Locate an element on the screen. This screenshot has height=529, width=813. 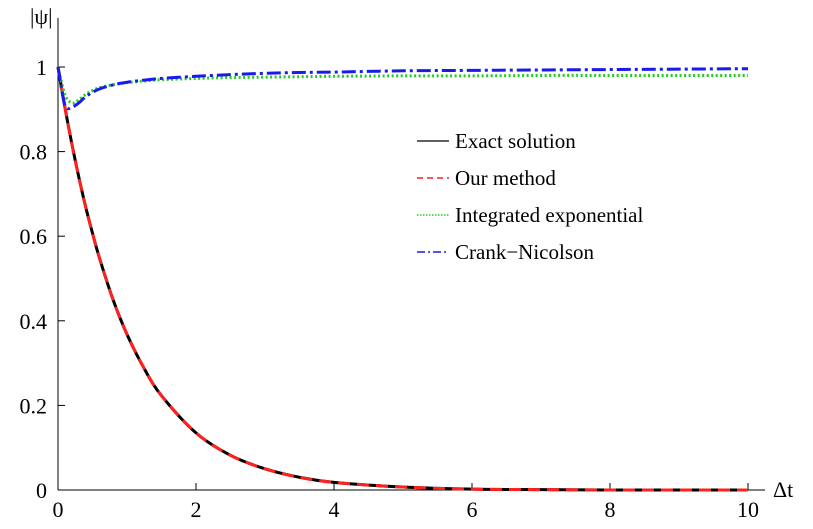
y-axis-label: |ψ| is located at coordinates (41, 16).